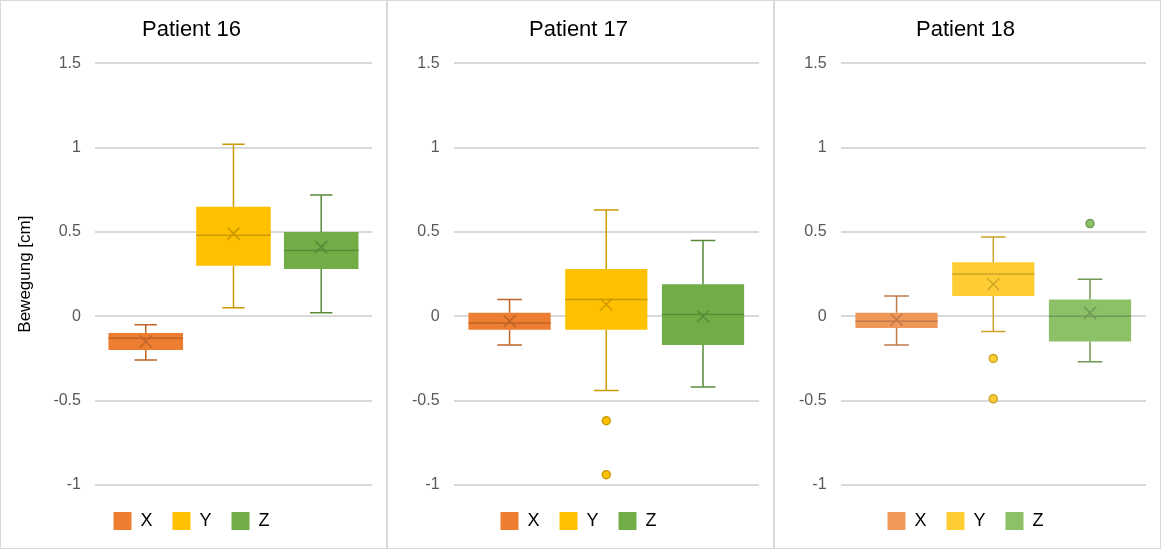 The width and height of the screenshot is (1162, 551). I want to click on chart-title: Patient 17, so click(578, 29).